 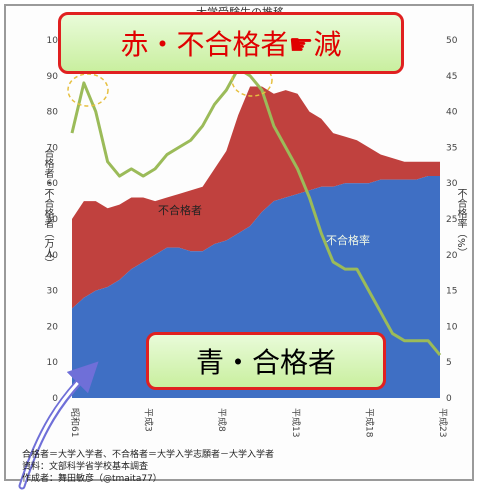 What do you see at coordinates (222, 420) in the screenshot?
I see `x-tick-label: 平成8` at bounding box center [222, 420].